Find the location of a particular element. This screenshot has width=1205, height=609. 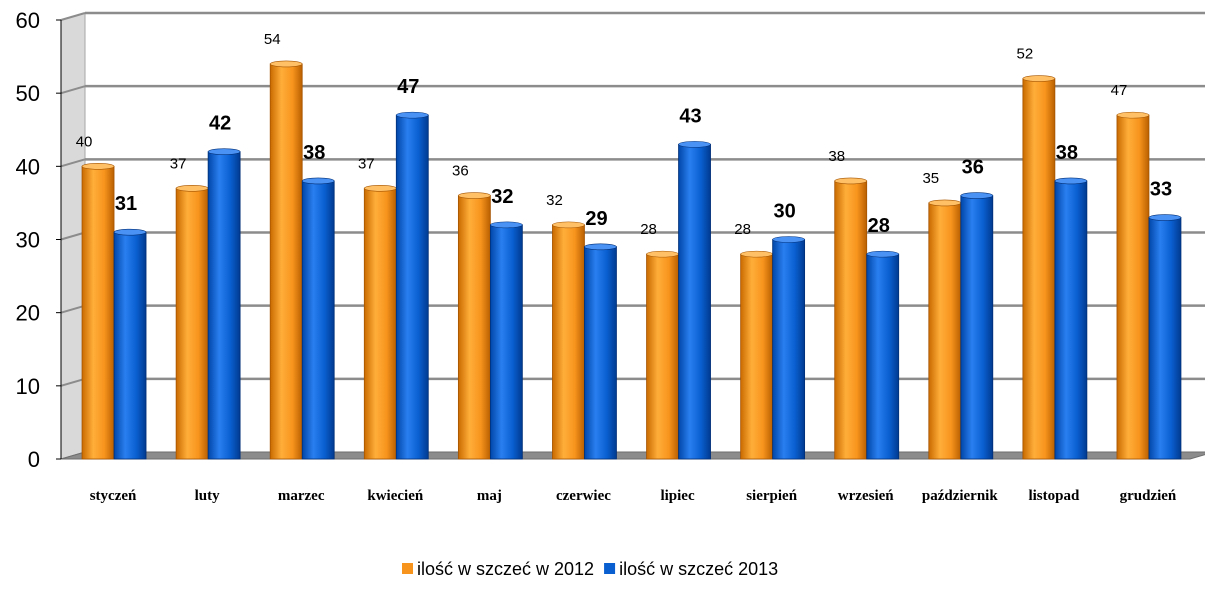

x-tick-label: maj is located at coordinates (489, 496).